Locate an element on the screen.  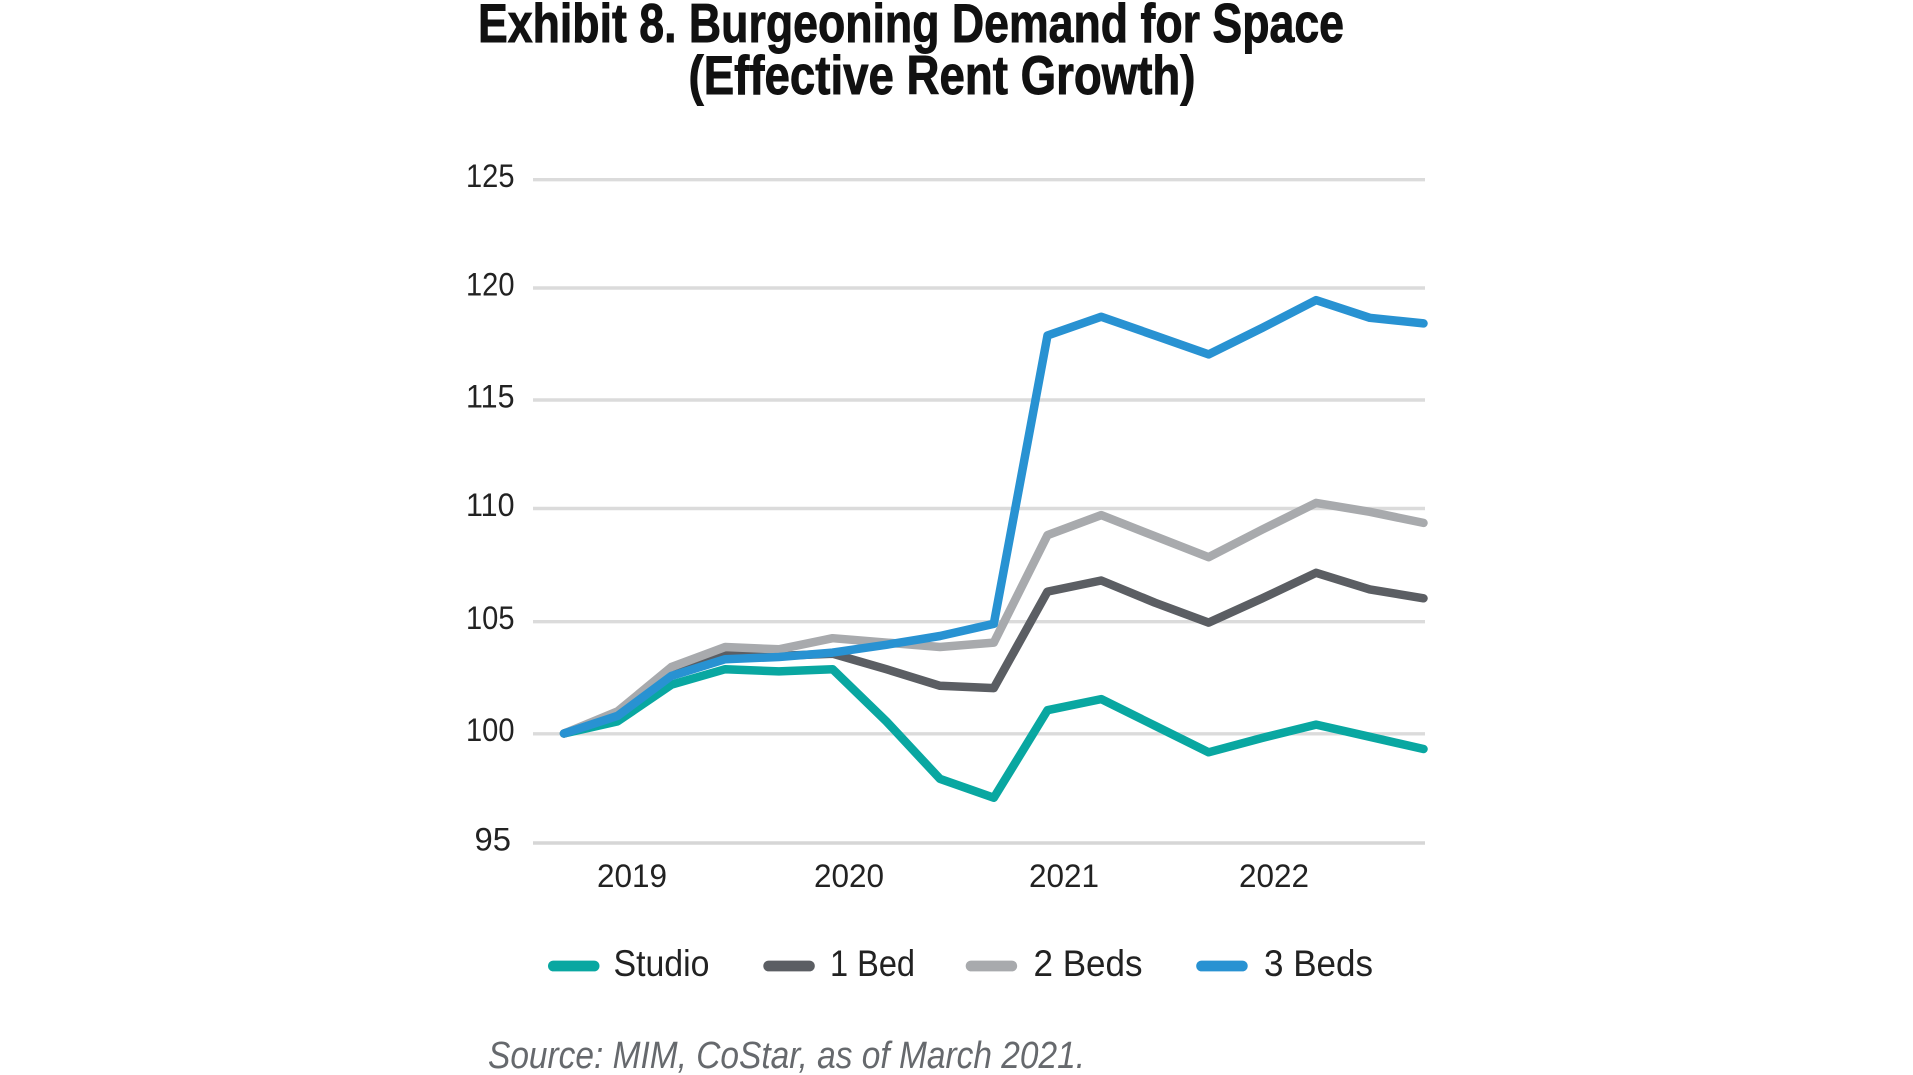
svg-text: 95 is located at coordinates (493, 839).